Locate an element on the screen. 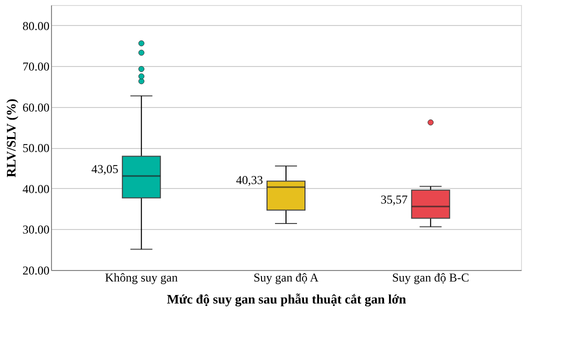  y-tick-label: 80.00 is located at coordinates (36, 25).